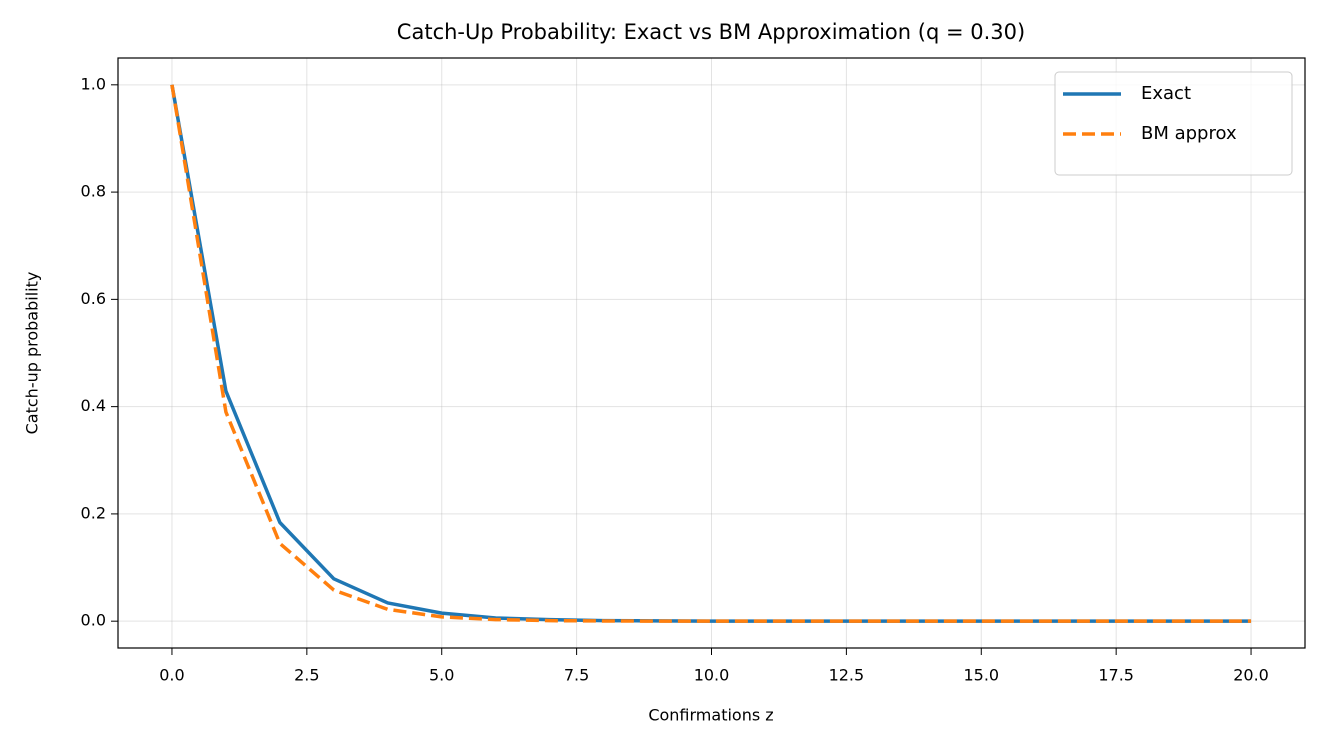 This screenshot has height=752, width=1324. I want to click on legend-box, so click(1173, 123).